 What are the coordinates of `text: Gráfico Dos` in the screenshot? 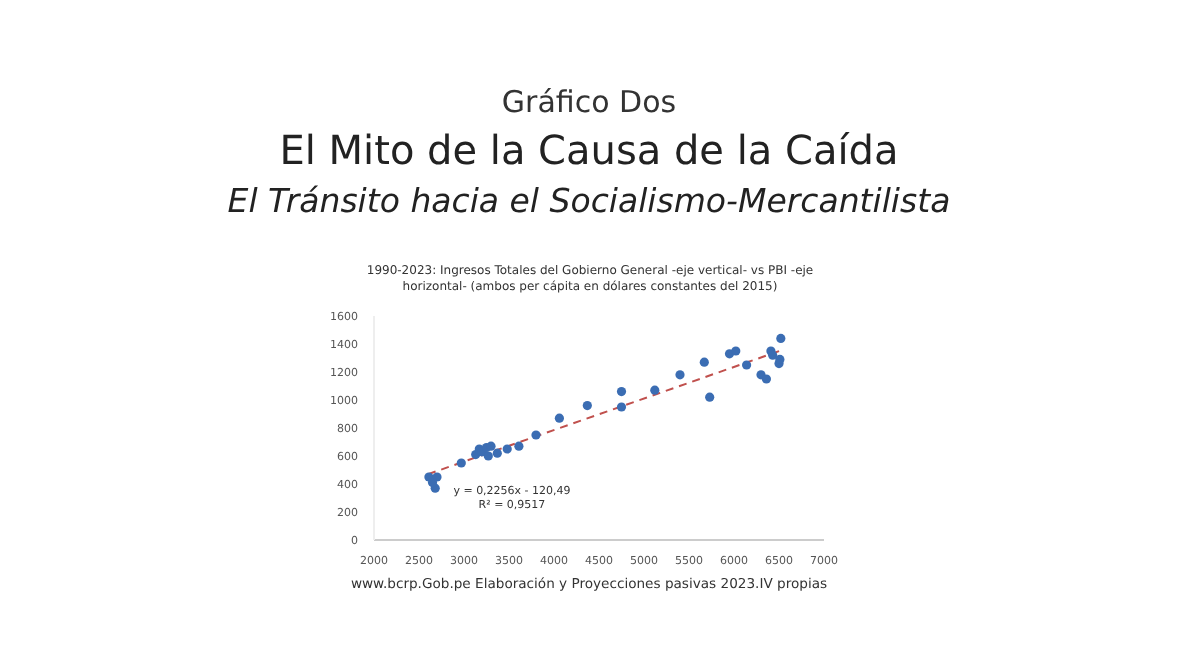 It's located at (589, 103).